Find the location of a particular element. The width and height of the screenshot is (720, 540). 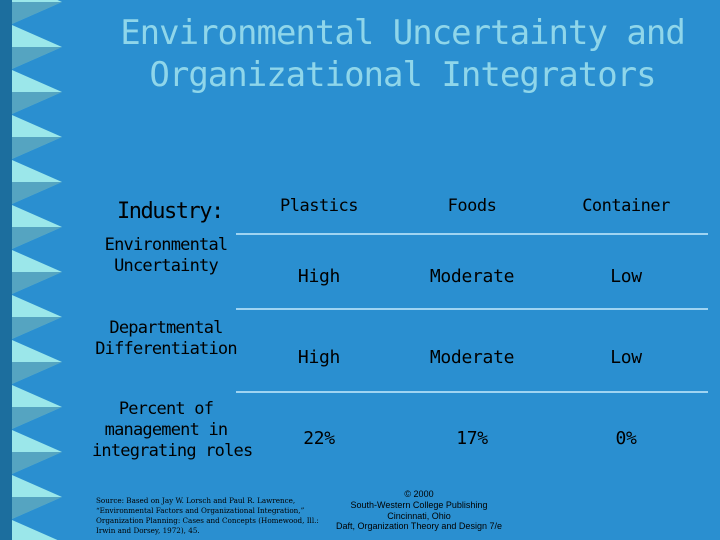

strip-tab-shape is located at coordinates (35, 530).